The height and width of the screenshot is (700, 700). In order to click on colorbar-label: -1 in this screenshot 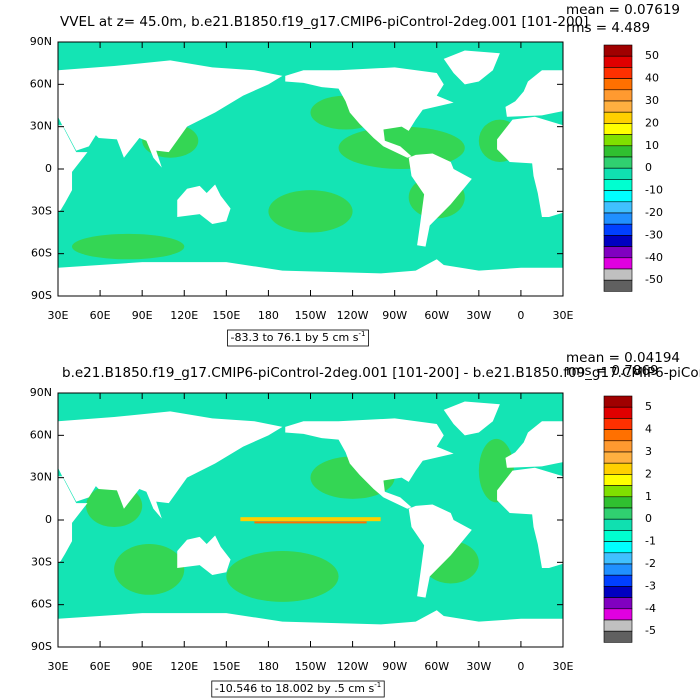, I will do `click(650, 541)`.